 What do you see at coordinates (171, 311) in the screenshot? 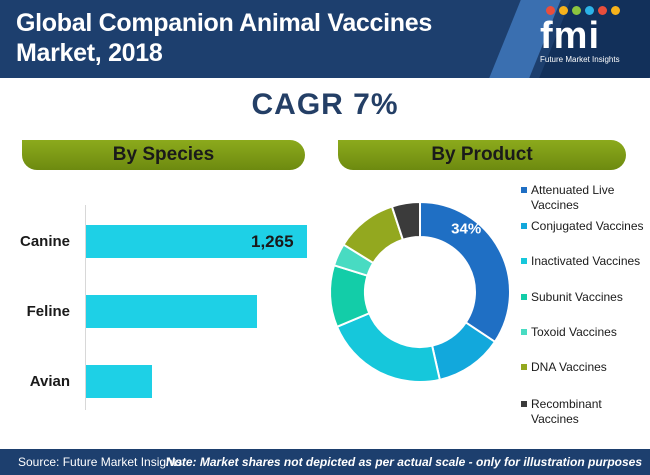
I see `bar-feline` at bounding box center [171, 311].